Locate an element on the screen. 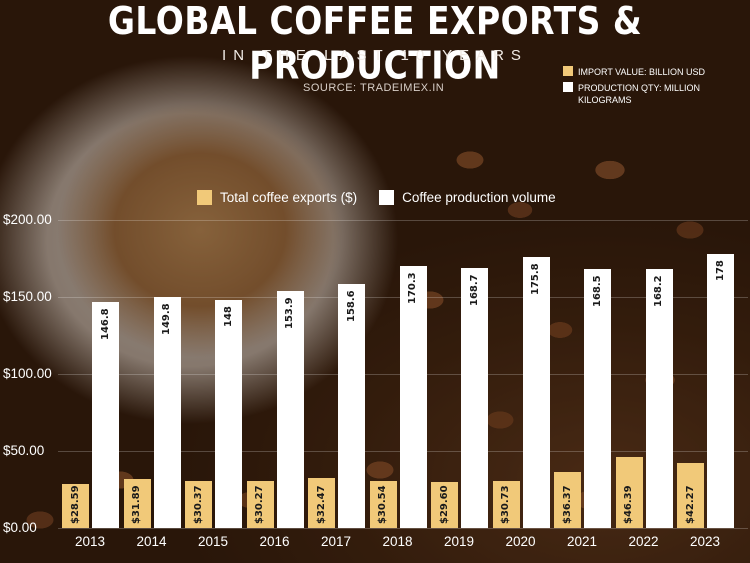 The height and width of the screenshot is (563, 750). bar-label-exports: $30.73 is located at coordinates (505, 504).